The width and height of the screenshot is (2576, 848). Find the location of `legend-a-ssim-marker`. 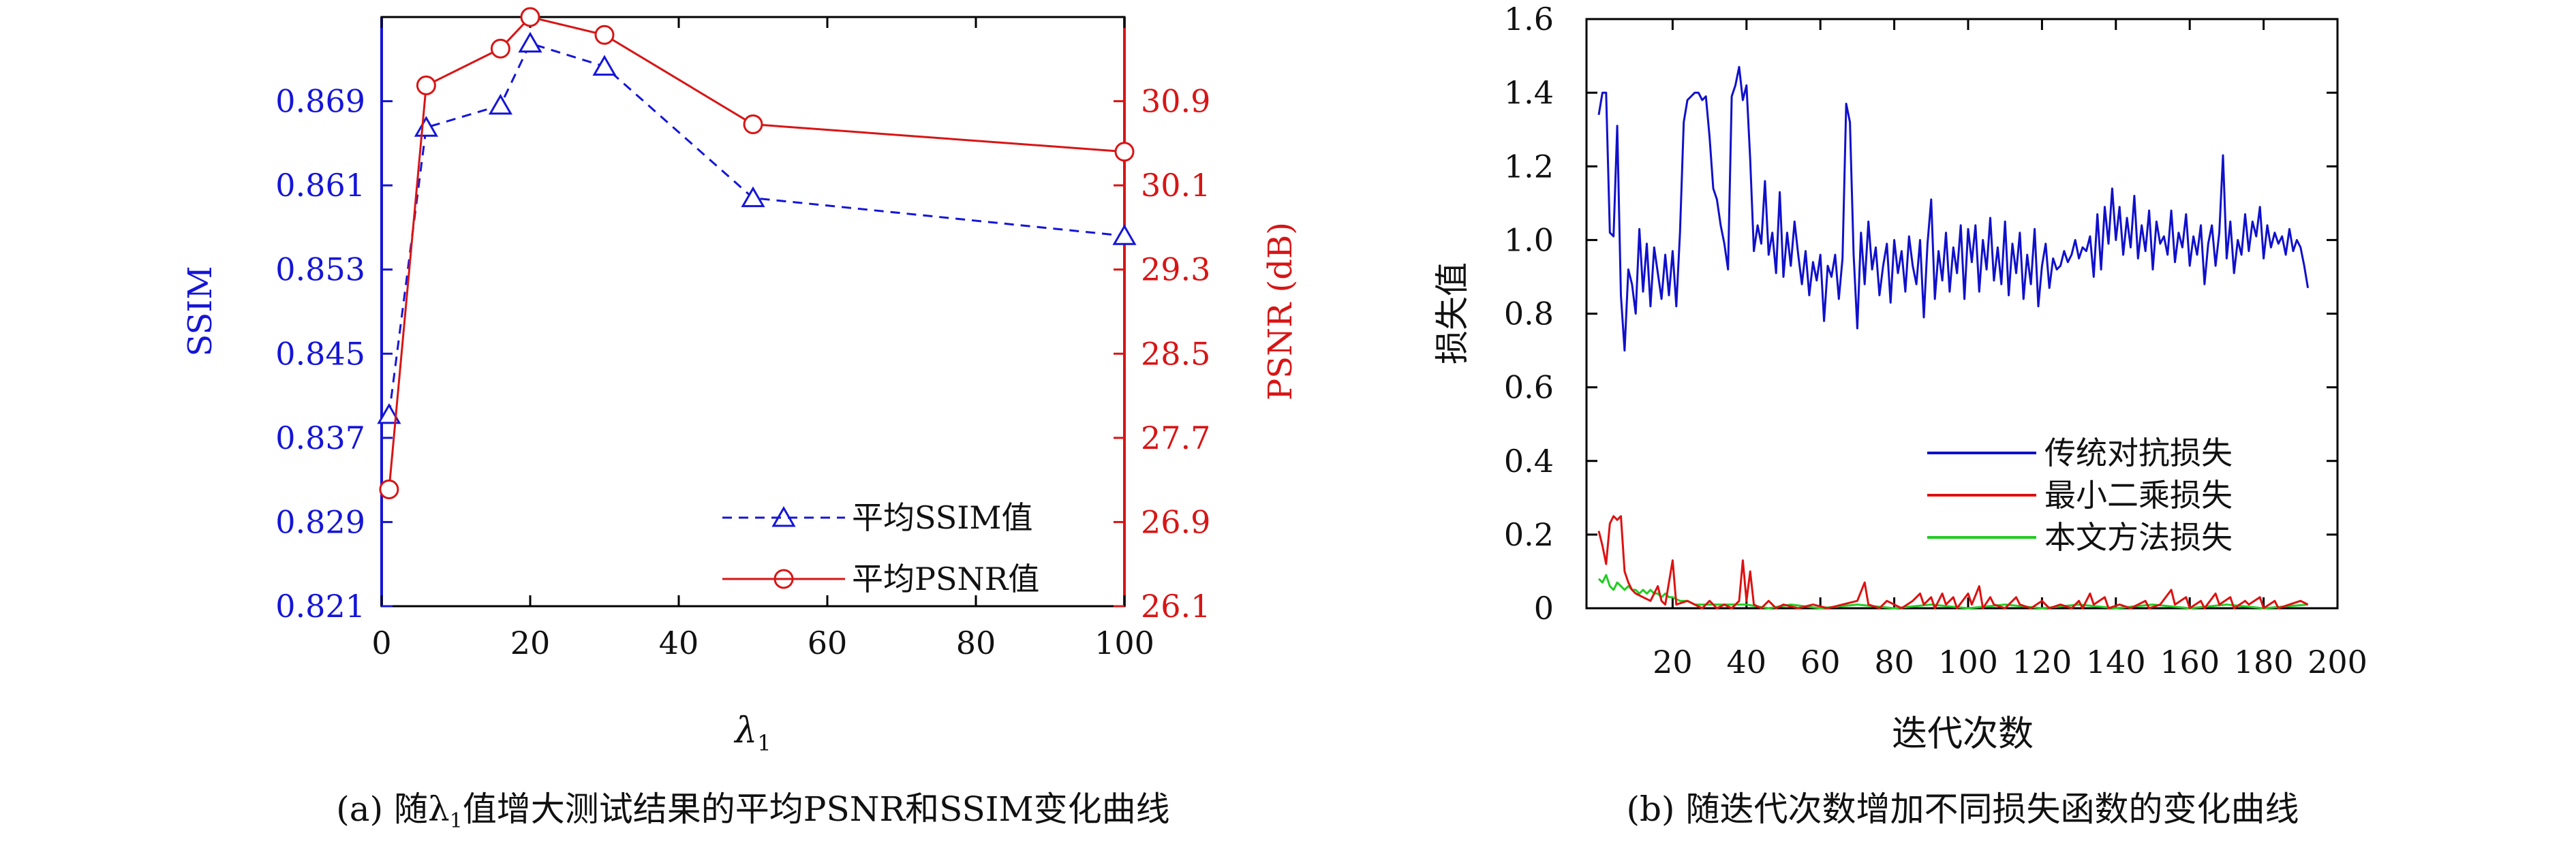

legend-a-ssim-marker is located at coordinates (783, 516).